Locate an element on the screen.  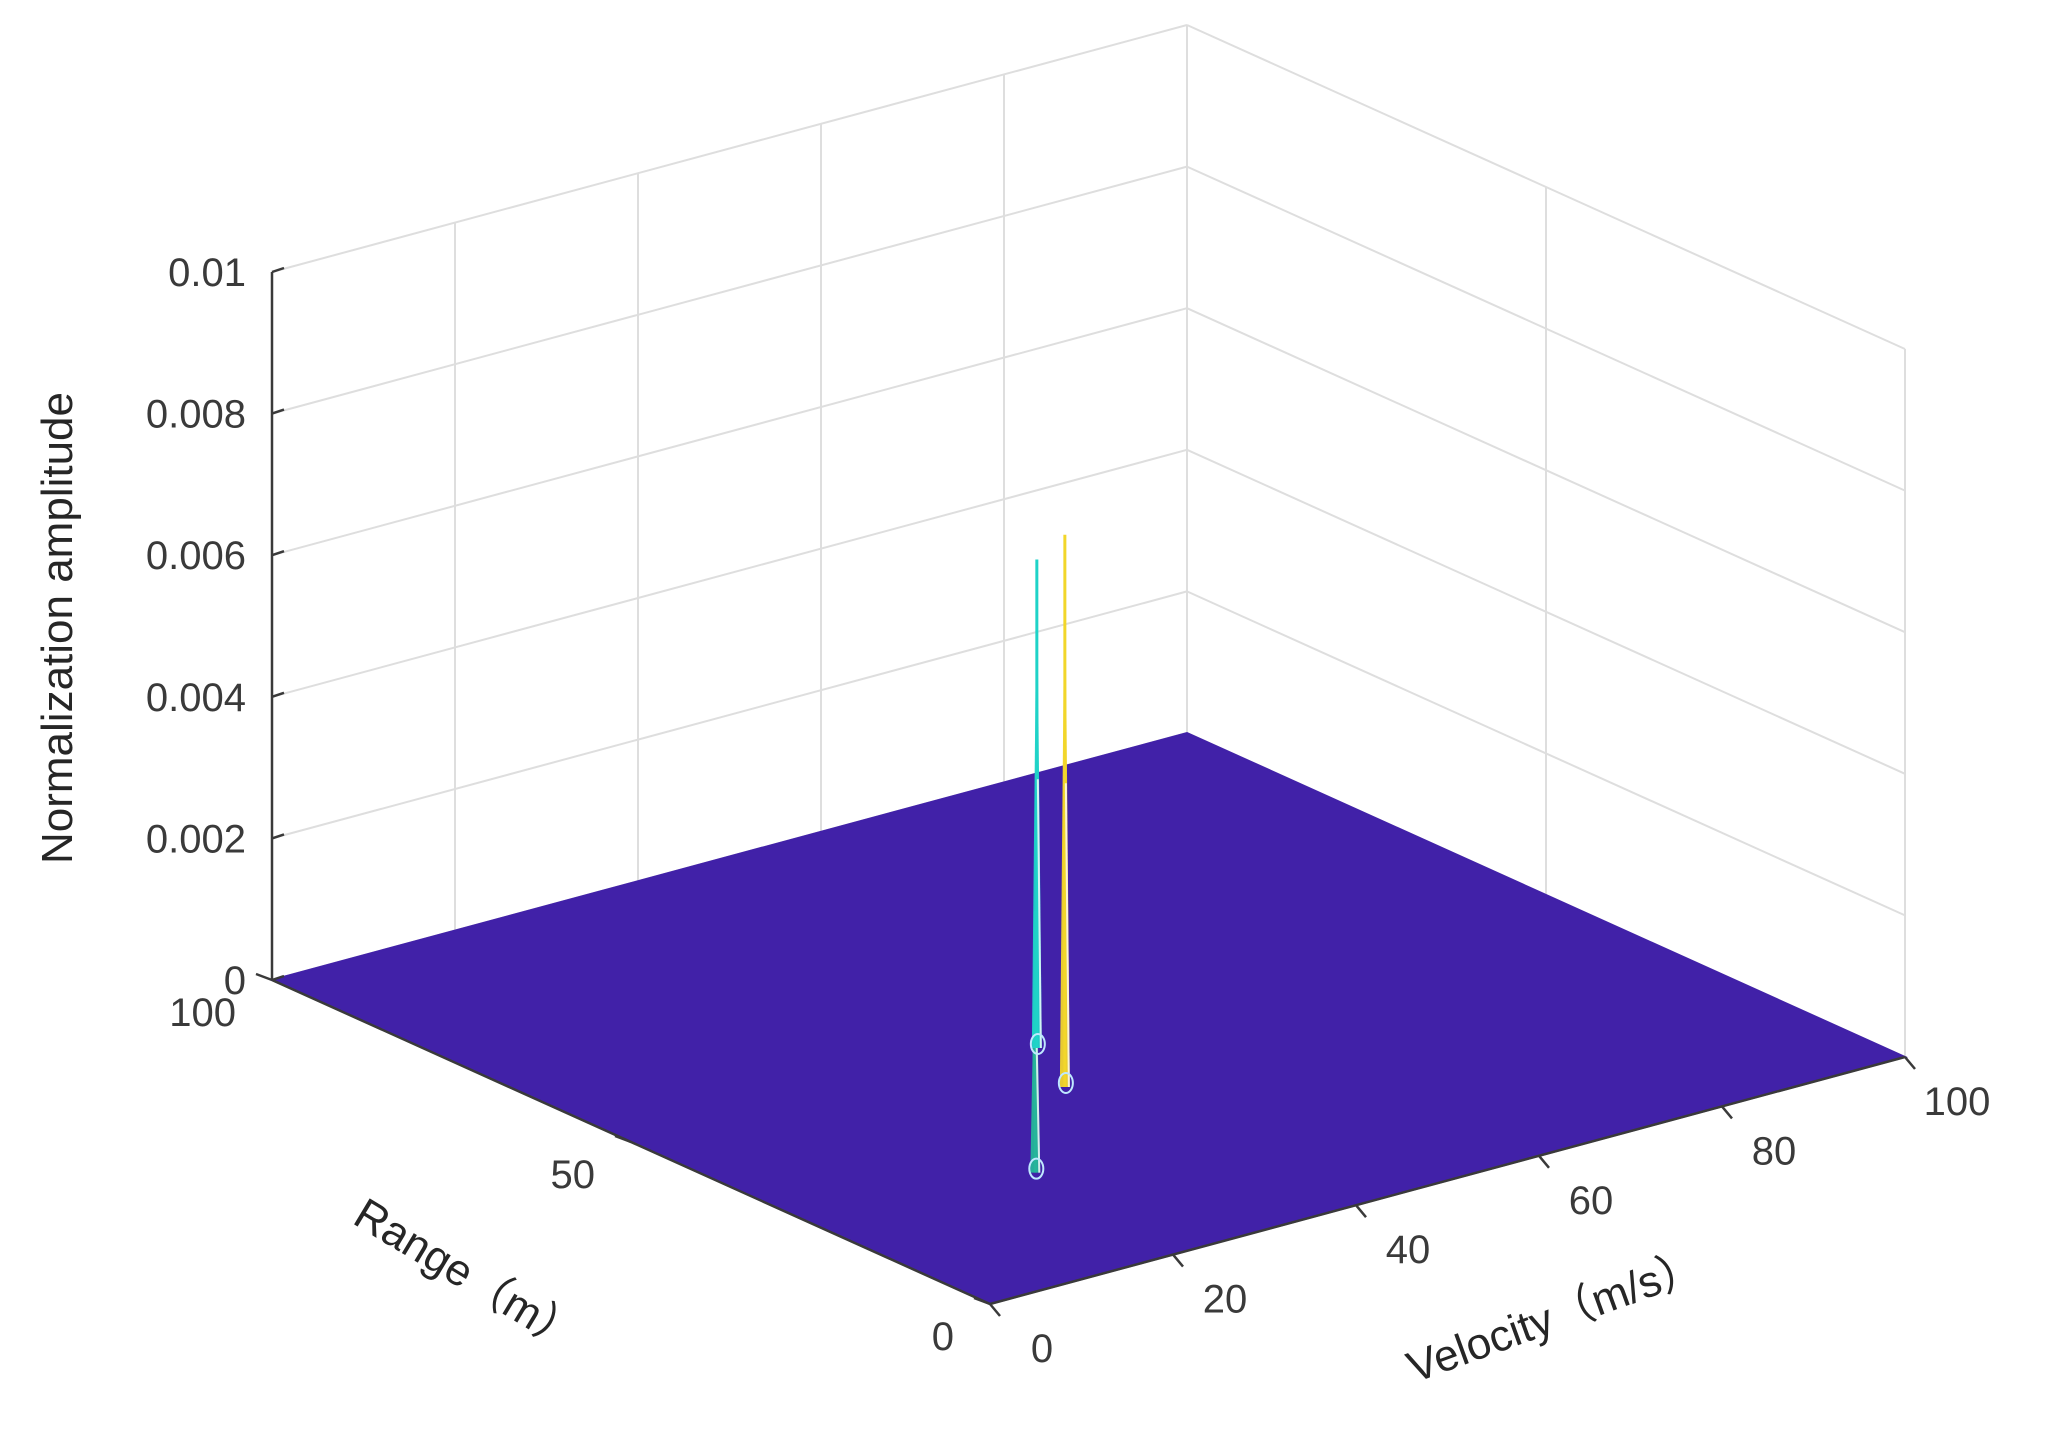
y-tick-label: 100 is located at coordinates (202, 1013).